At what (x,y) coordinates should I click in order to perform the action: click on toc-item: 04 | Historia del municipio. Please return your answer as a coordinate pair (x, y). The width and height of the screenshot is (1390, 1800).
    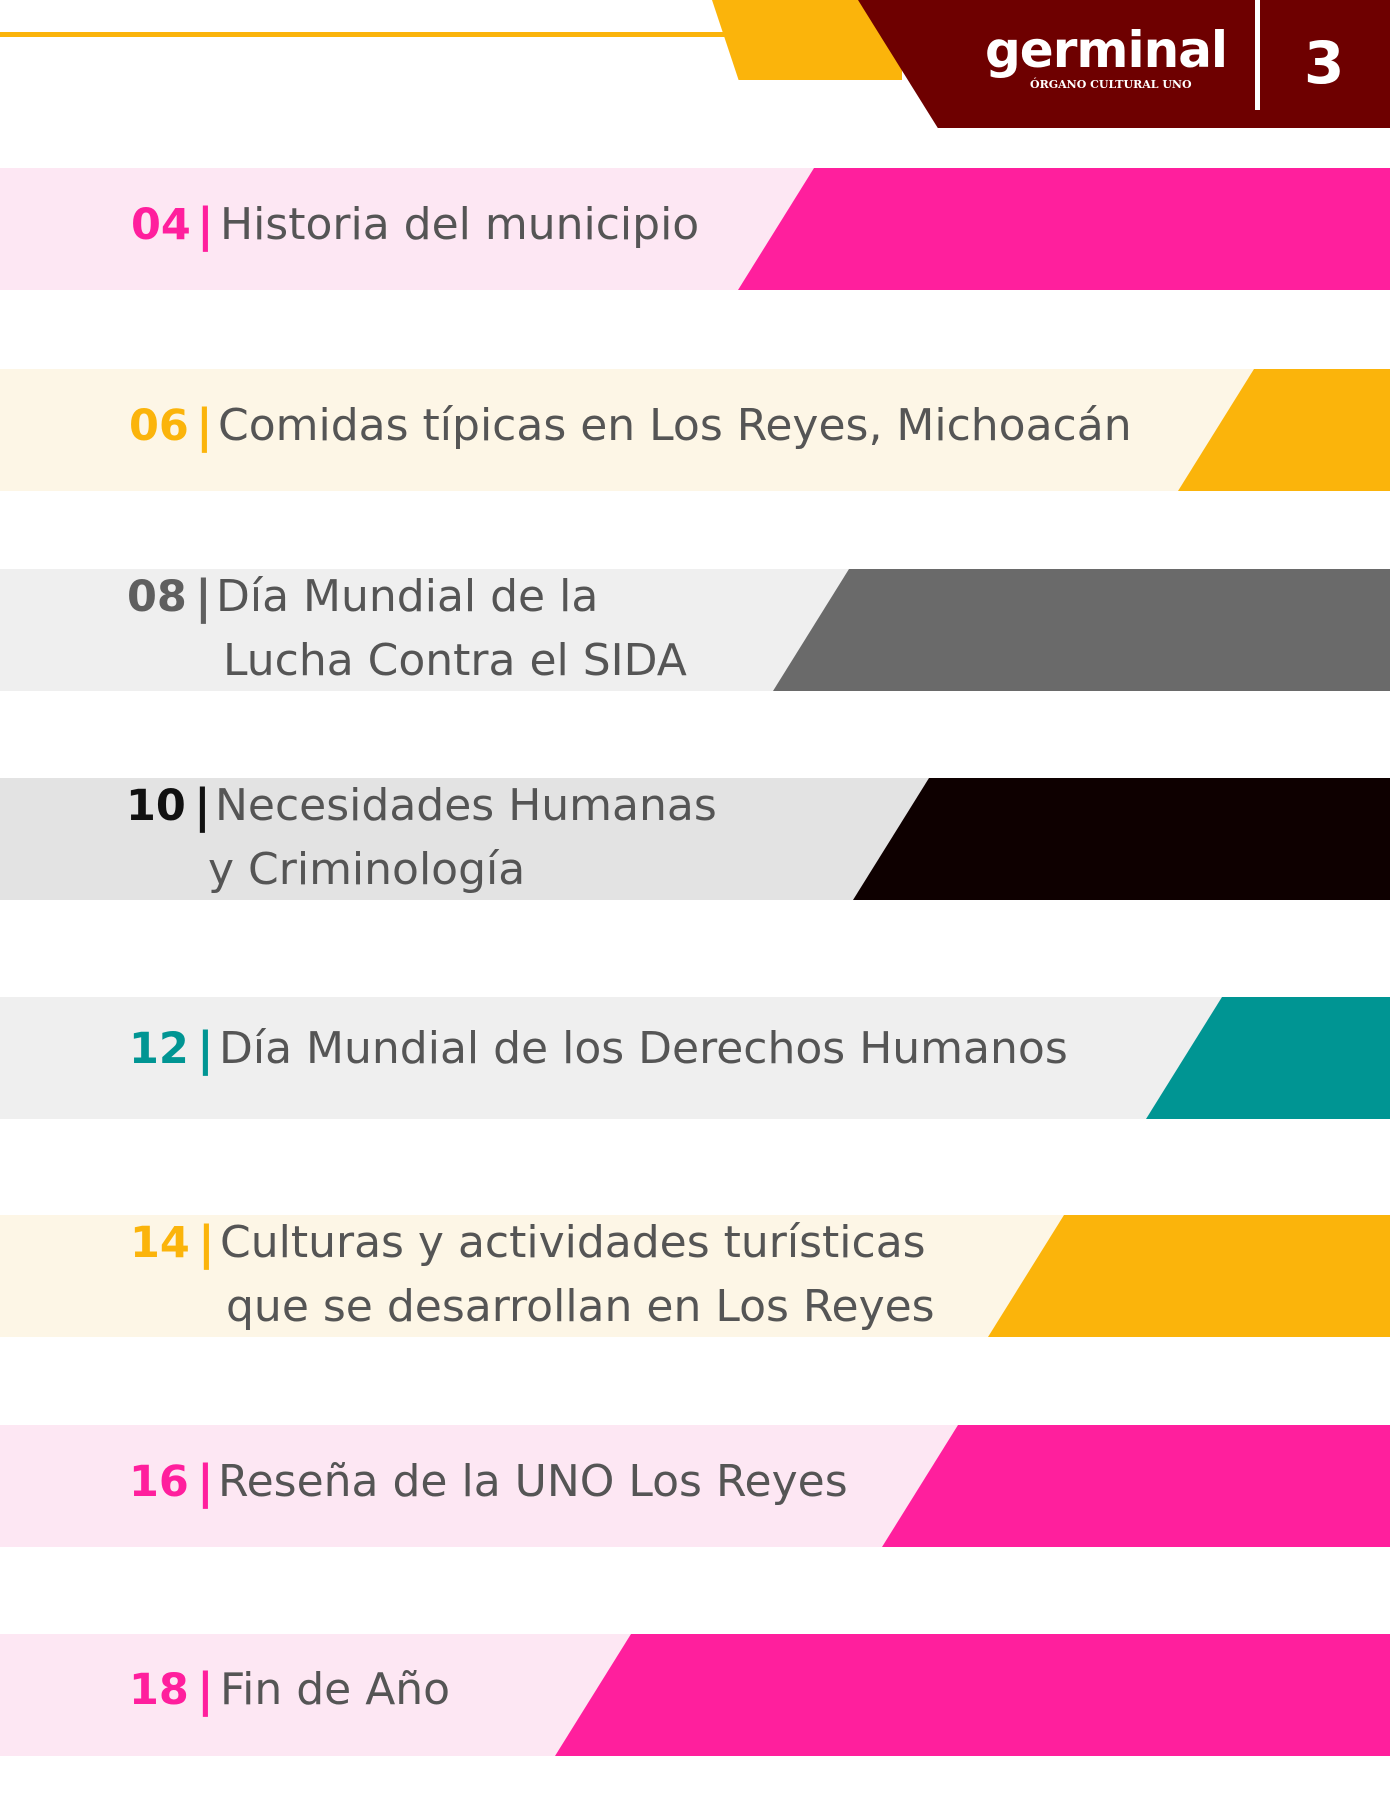
    Looking at the image, I should click on (695, 229).